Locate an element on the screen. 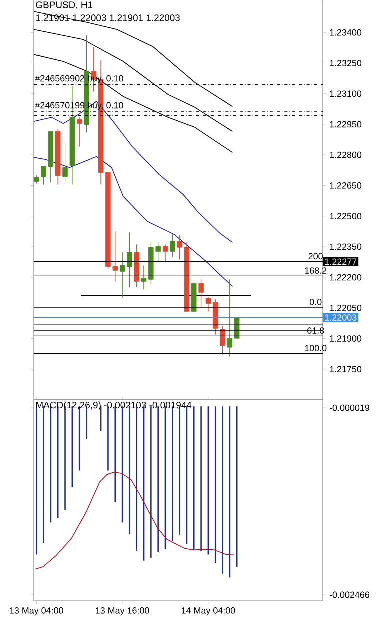 This screenshot has height=625, width=387. y-tick-label: 1.23100 is located at coordinates (346, 94).